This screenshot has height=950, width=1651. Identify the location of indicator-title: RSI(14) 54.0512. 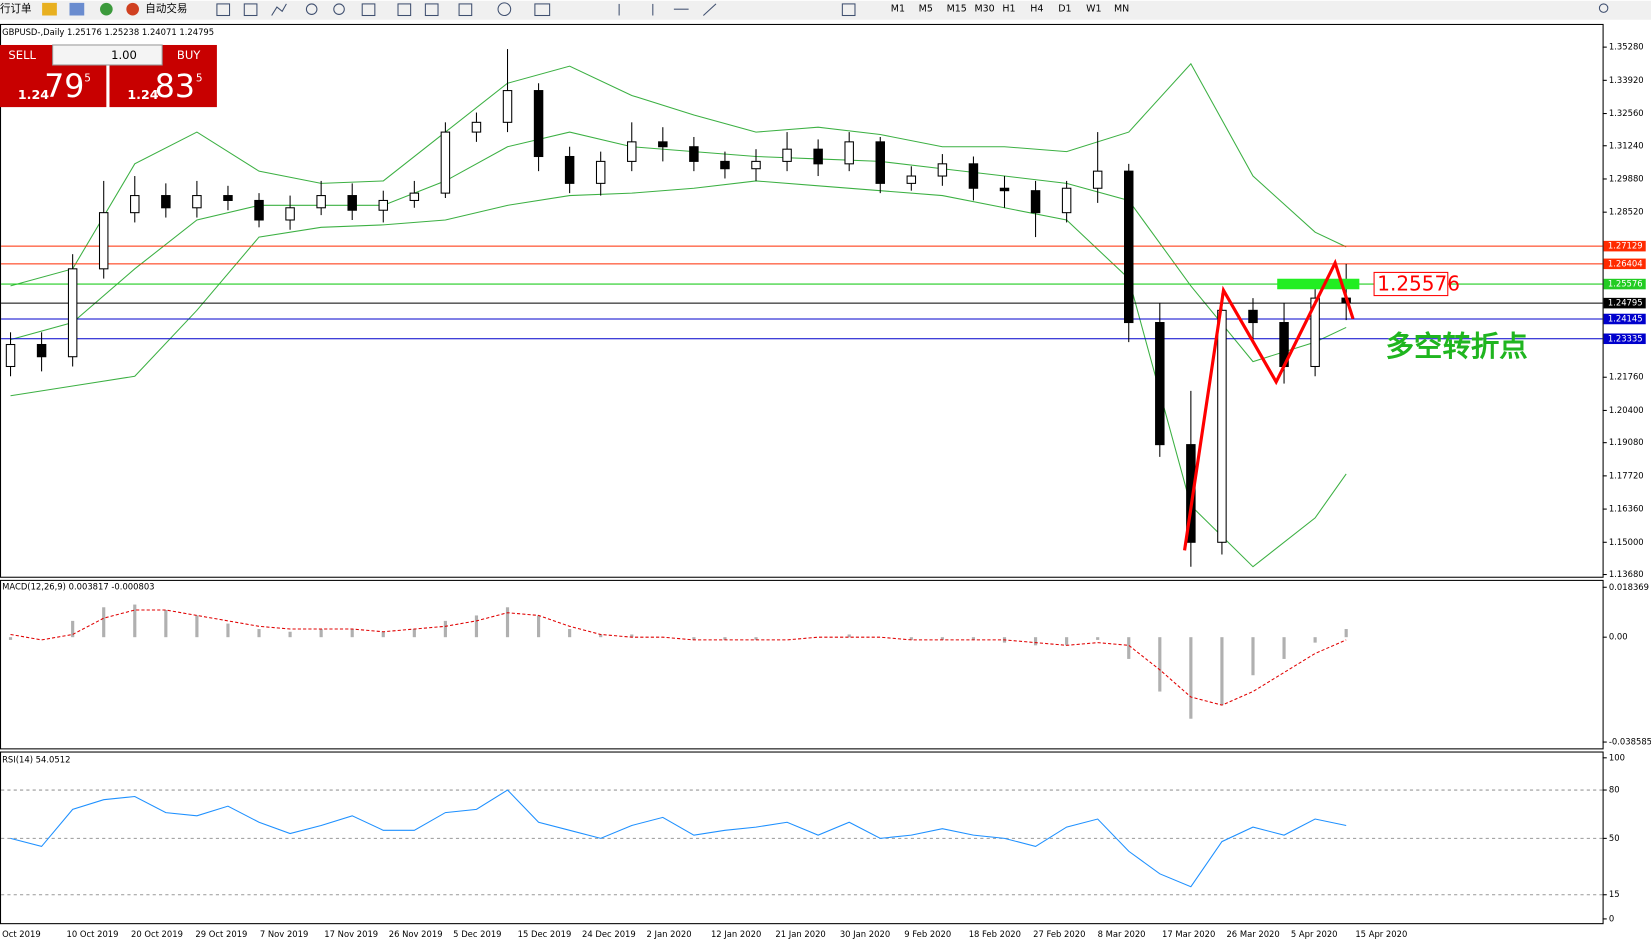
(36, 759).